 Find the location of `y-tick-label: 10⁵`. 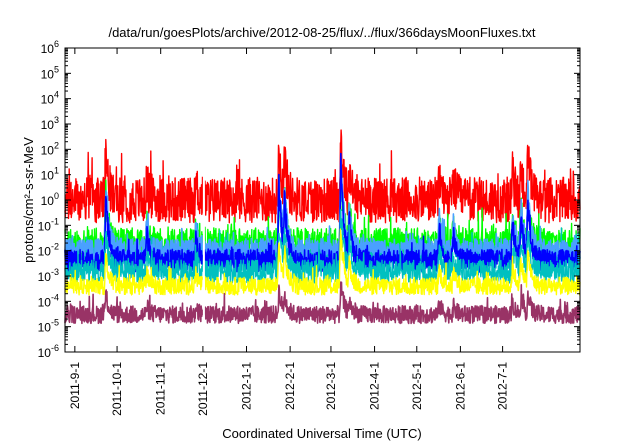

y-tick-label: 10⁵ is located at coordinates (50, 72).